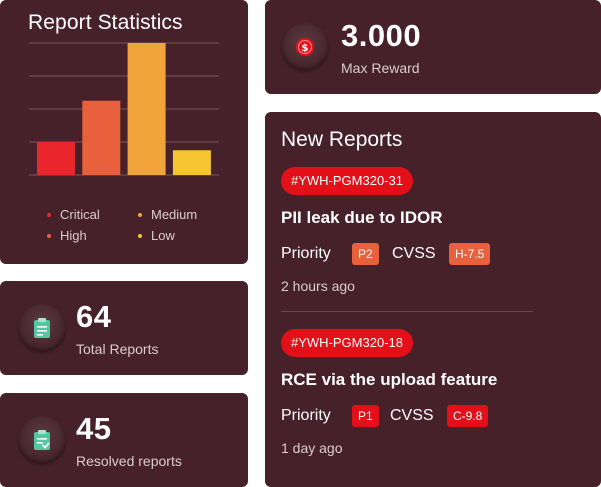 The height and width of the screenshot is (487, 601). What do you see at coordinates (365, 416) in the screenshot?
I see `priority-tag: P1` at bounding box center [365, 416].